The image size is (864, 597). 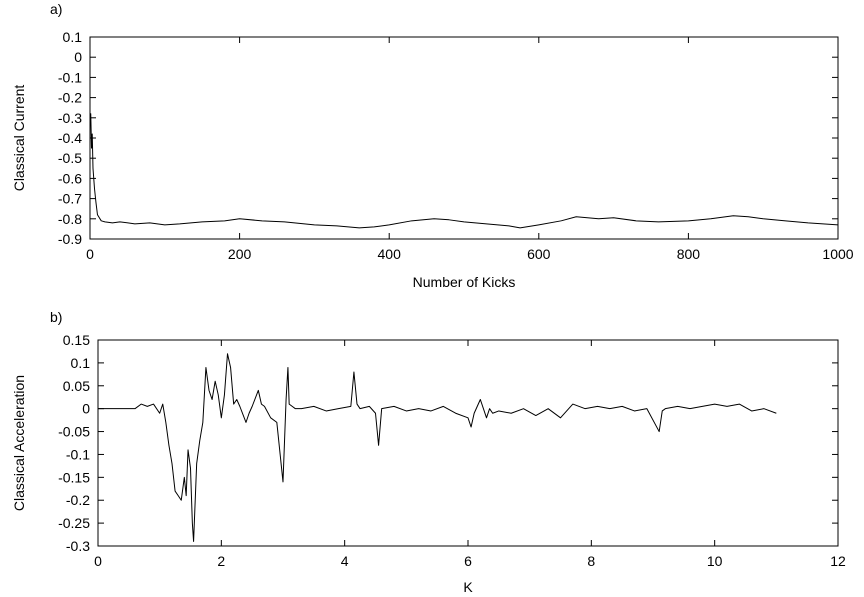 What do you see at coordinates (74, 432) in the screenshot?
I see `panel-b-y-tick-label: -0.05` at bounding box center [74, 432].